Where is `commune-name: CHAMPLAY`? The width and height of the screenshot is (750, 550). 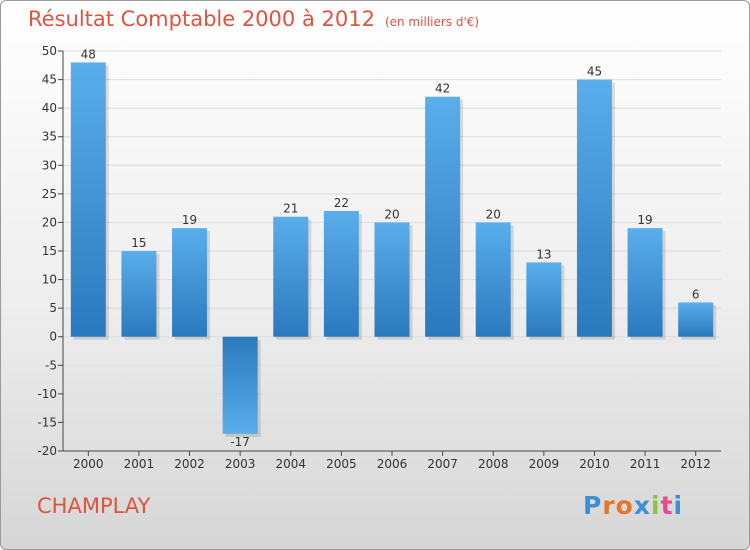
commune-name: CHAMPLAY is located at coordinates (94, 506).